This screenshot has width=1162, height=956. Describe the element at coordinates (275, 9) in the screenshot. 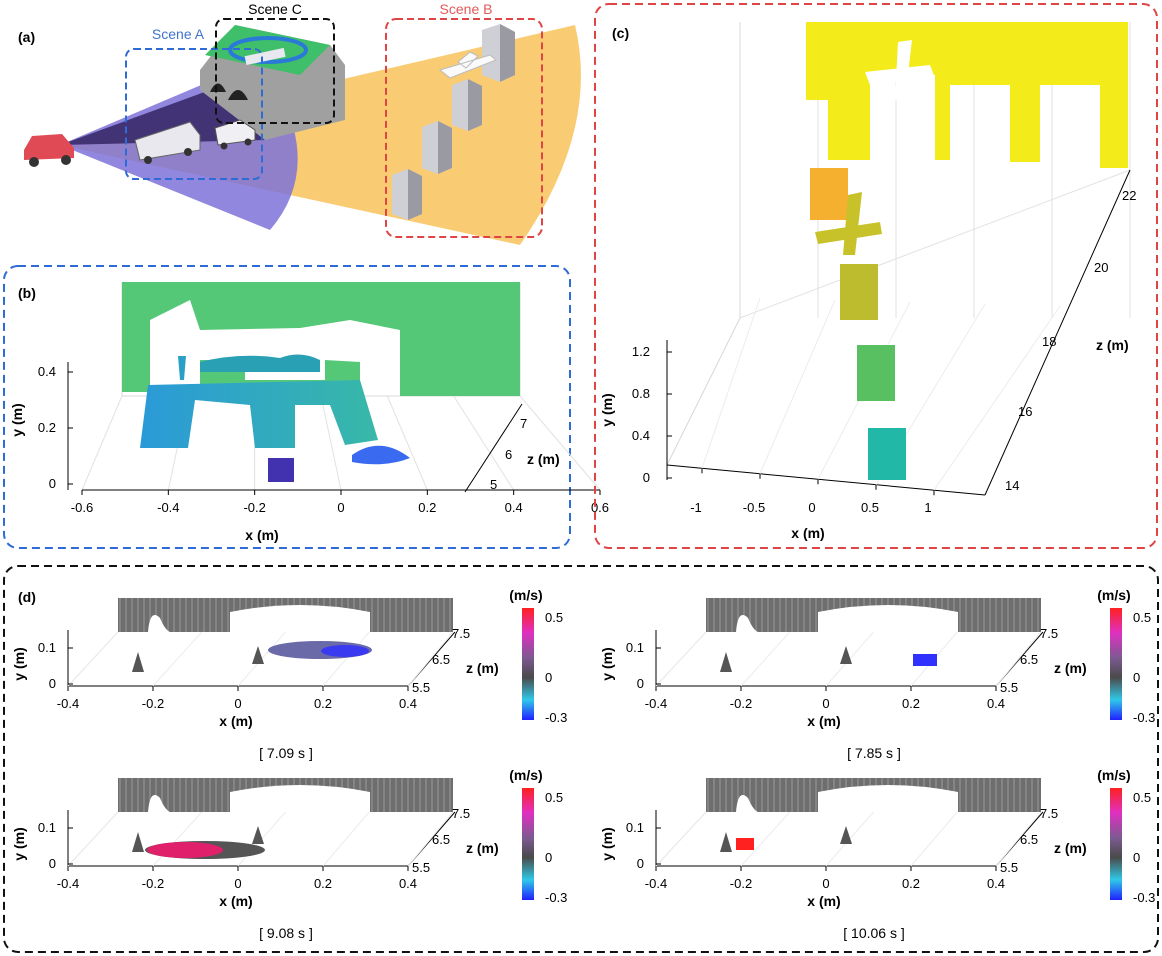

I see `scene-c-label: Scene C` at that location.